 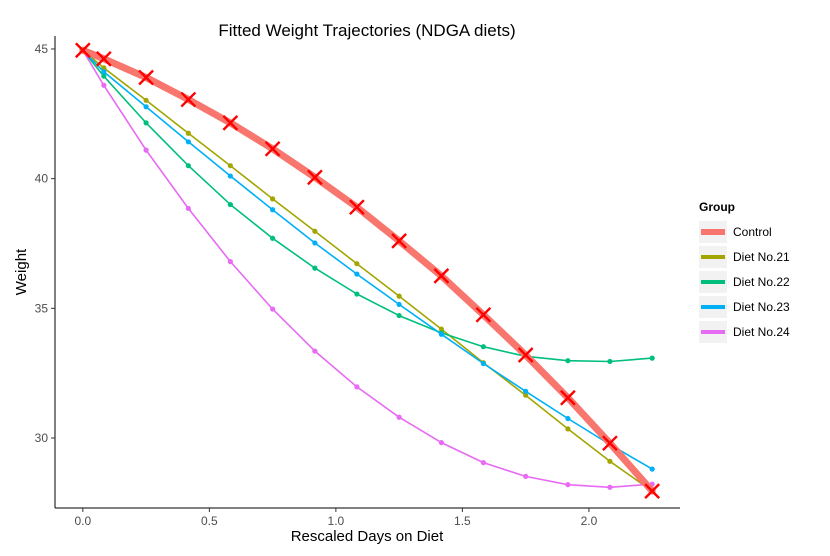 I want to click on x-tick-label: 1.5, so click(x=462, y=521).